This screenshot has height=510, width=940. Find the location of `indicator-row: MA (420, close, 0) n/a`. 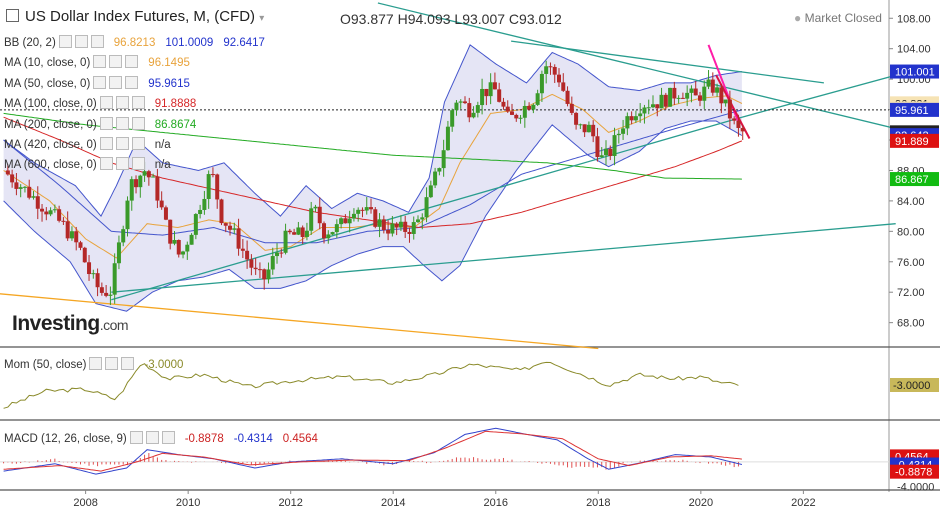

indicator-row: MA (420, close, 0) n/a is located at coordinates (87, 144).